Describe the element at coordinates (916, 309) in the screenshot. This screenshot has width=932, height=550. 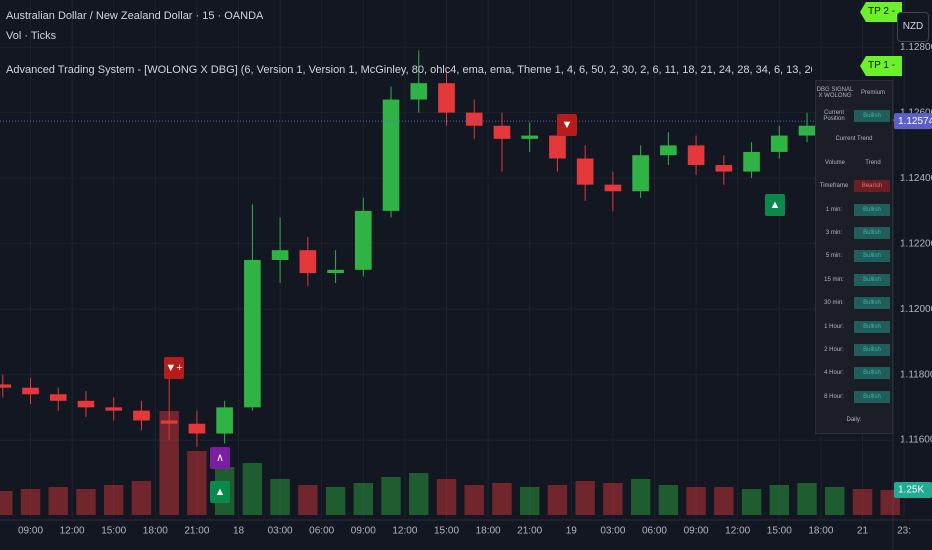
I see `y-tick-label: 1.12000` at that location.